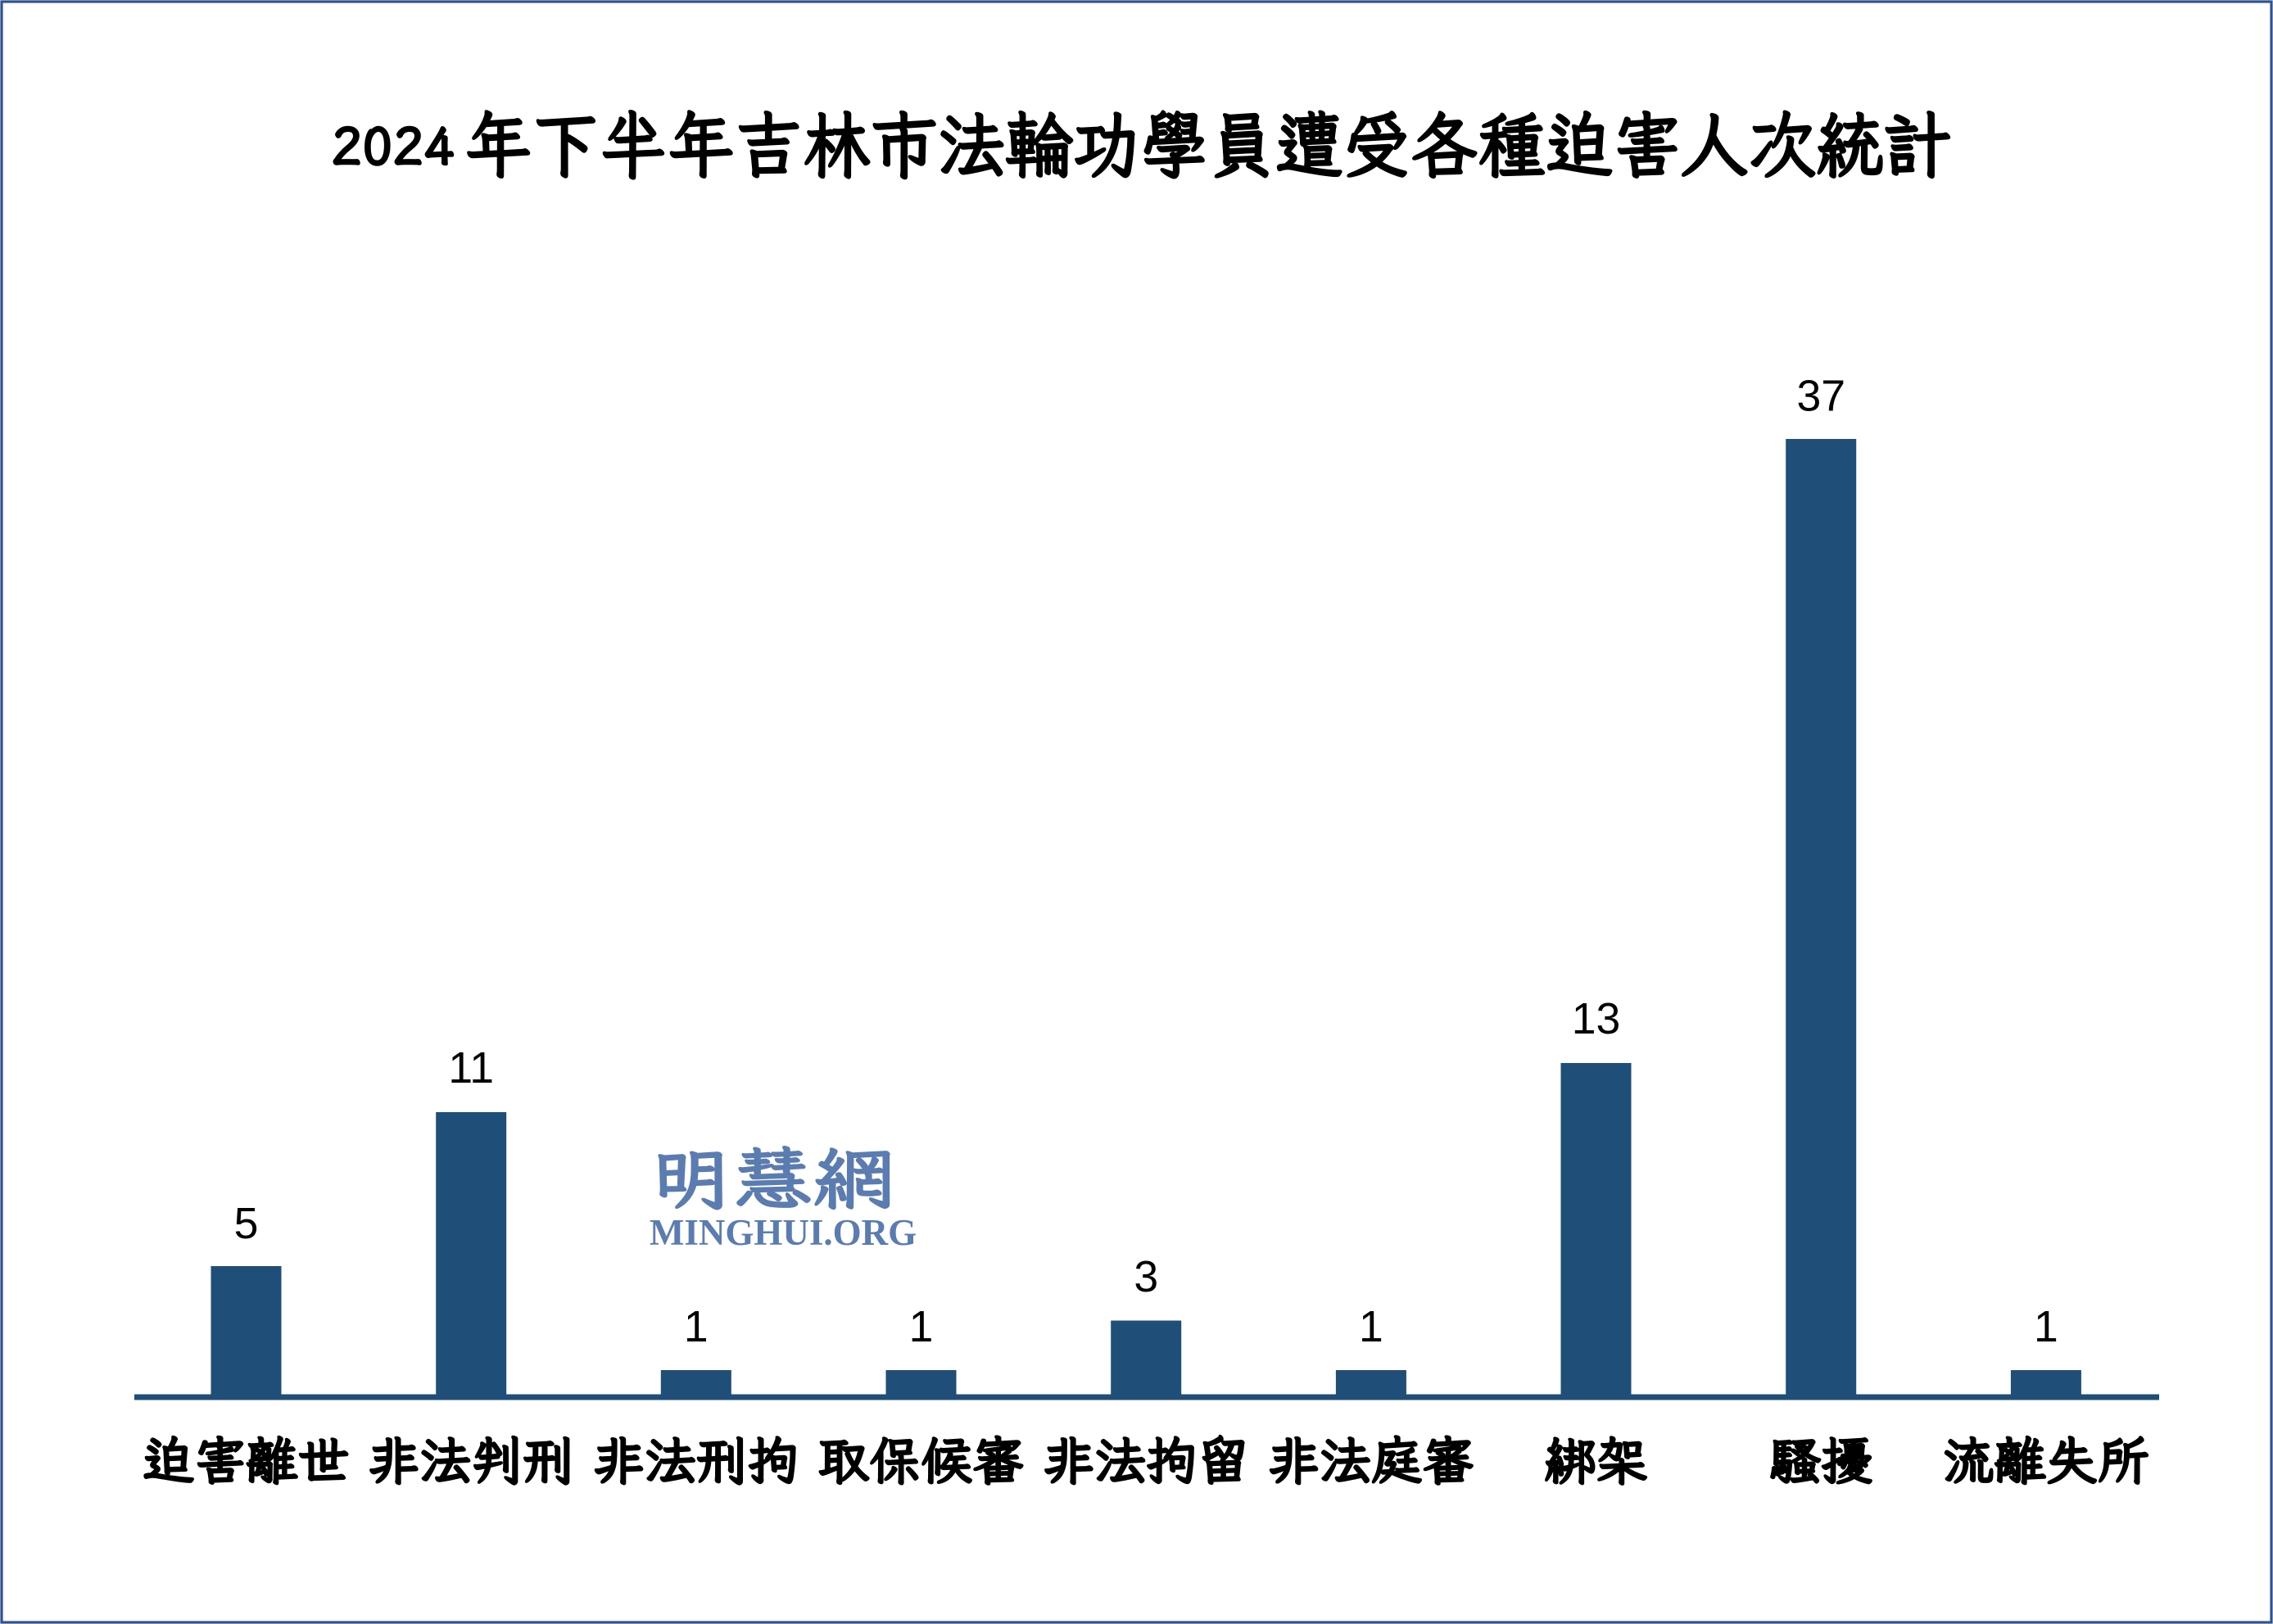  Describe the element at coordinates (783, 1232) in the screenshot. I see `svg-text: MINGHUI.ORG` at that location.